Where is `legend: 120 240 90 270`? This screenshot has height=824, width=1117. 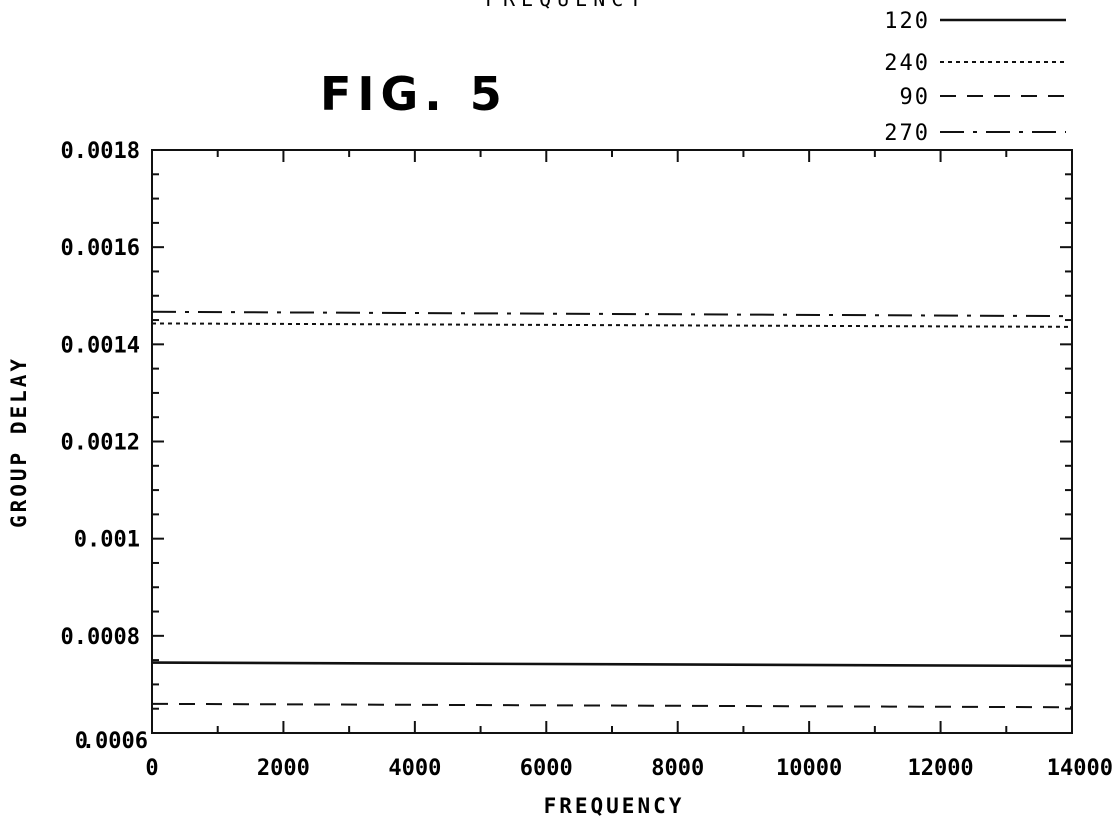 legend: 120 240 90 270 is located at coordinates (975, 77).